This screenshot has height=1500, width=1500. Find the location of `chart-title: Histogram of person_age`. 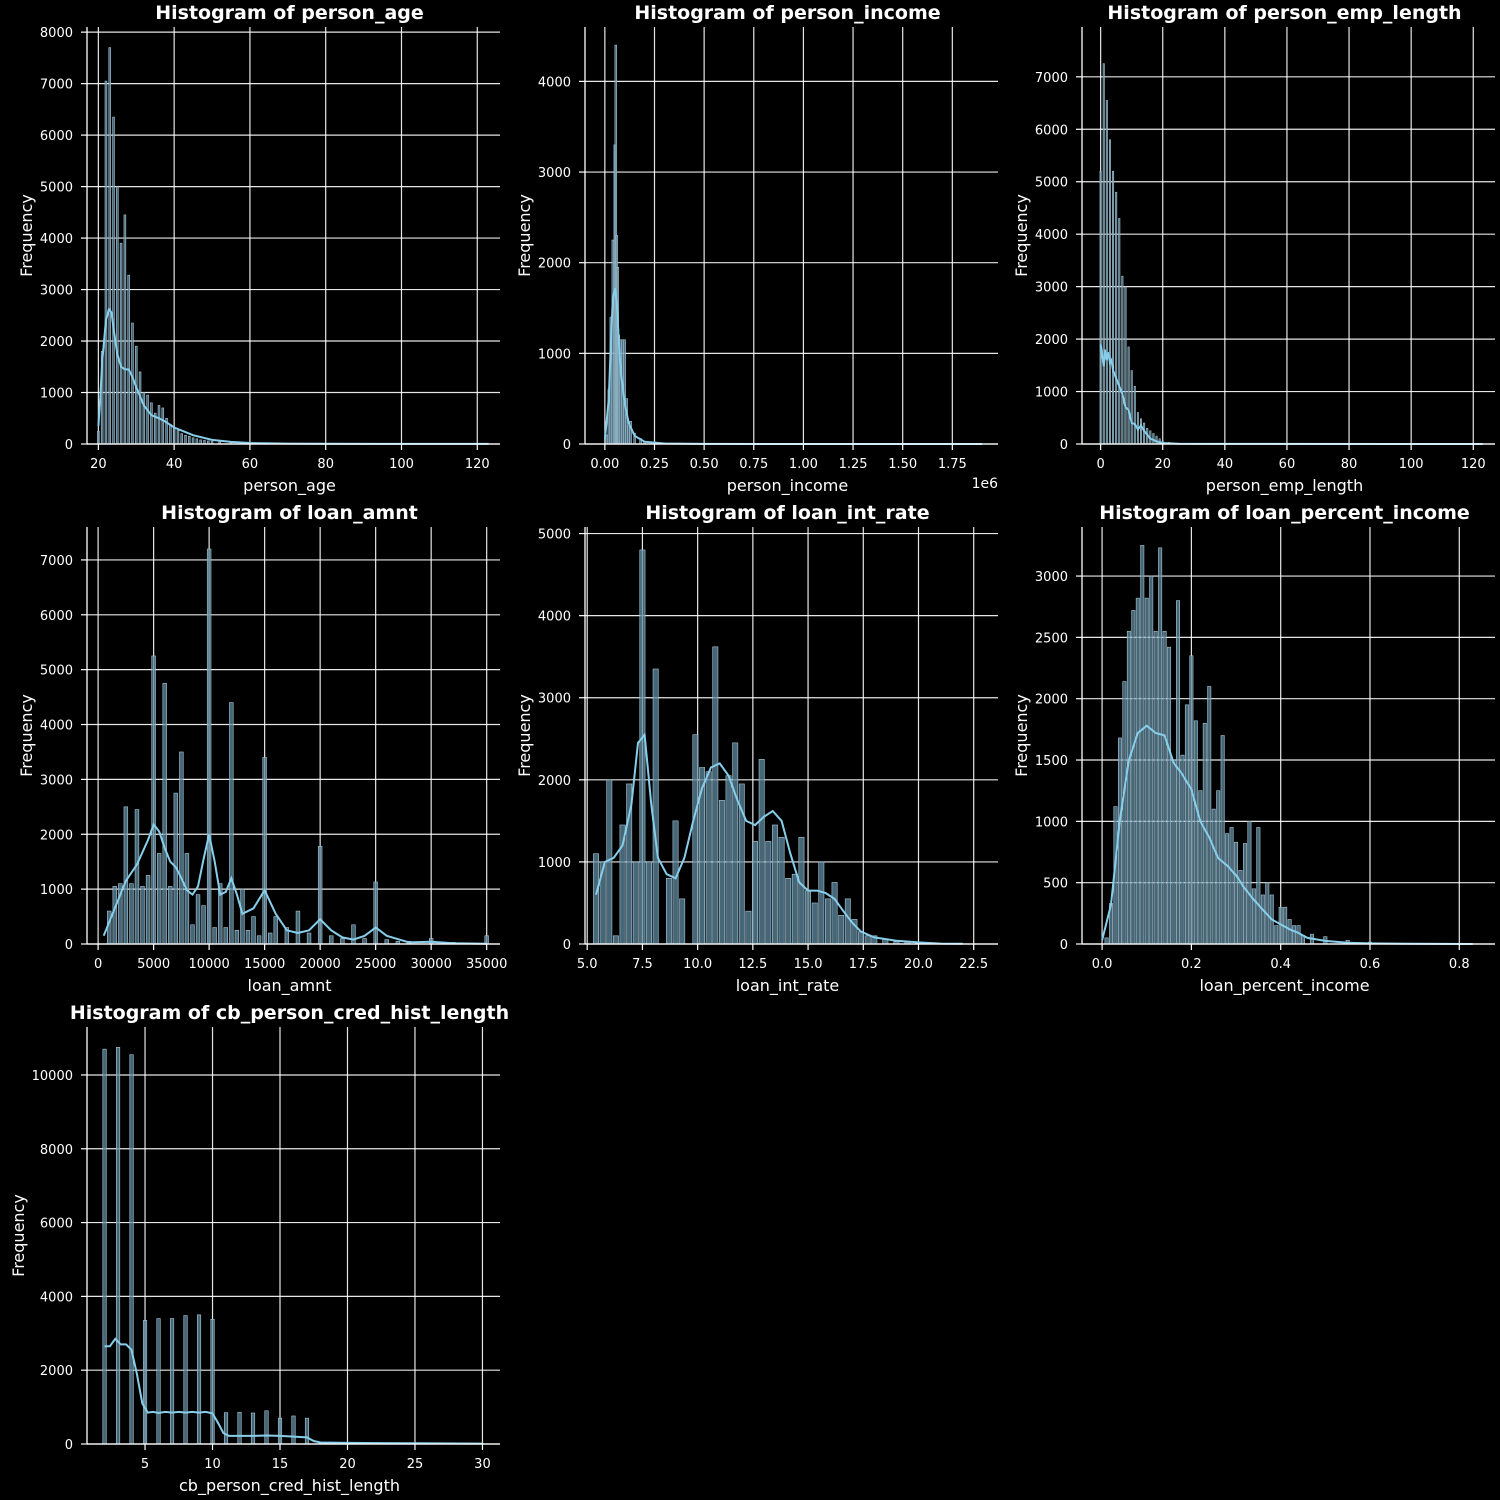

chart-title: Histogram of person_age is located at coordinates (289, 13).